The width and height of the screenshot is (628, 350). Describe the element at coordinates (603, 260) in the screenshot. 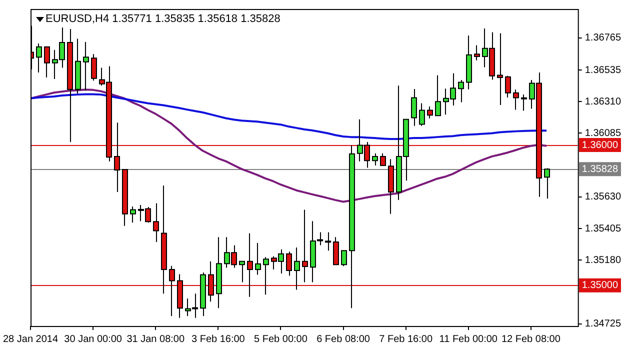

I see `y-tick-label: 1.35180` at that location.